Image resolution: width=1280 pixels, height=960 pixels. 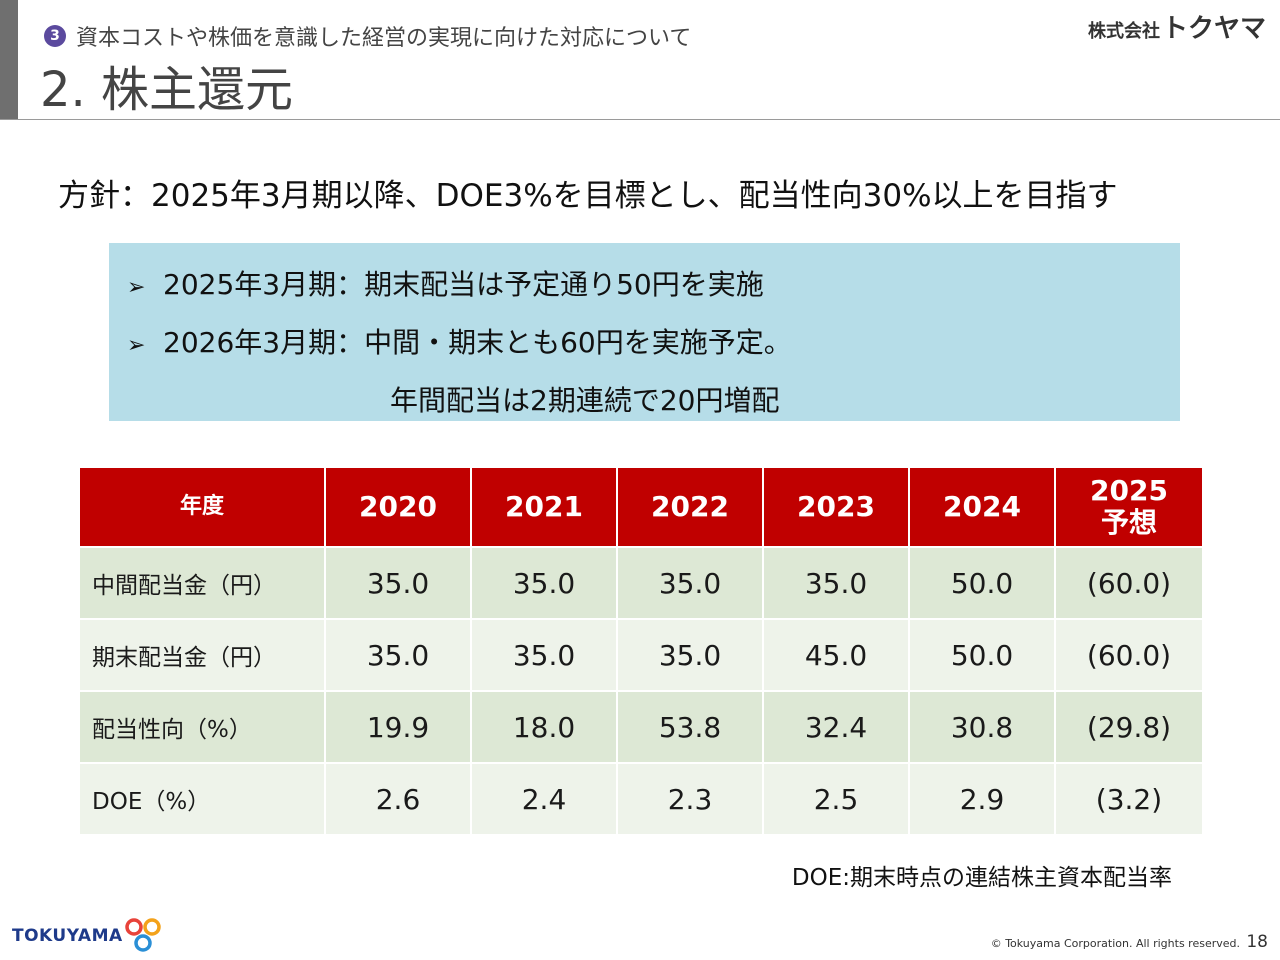 I want to click on table-cell: 45.0, so click(x=836, y=655).